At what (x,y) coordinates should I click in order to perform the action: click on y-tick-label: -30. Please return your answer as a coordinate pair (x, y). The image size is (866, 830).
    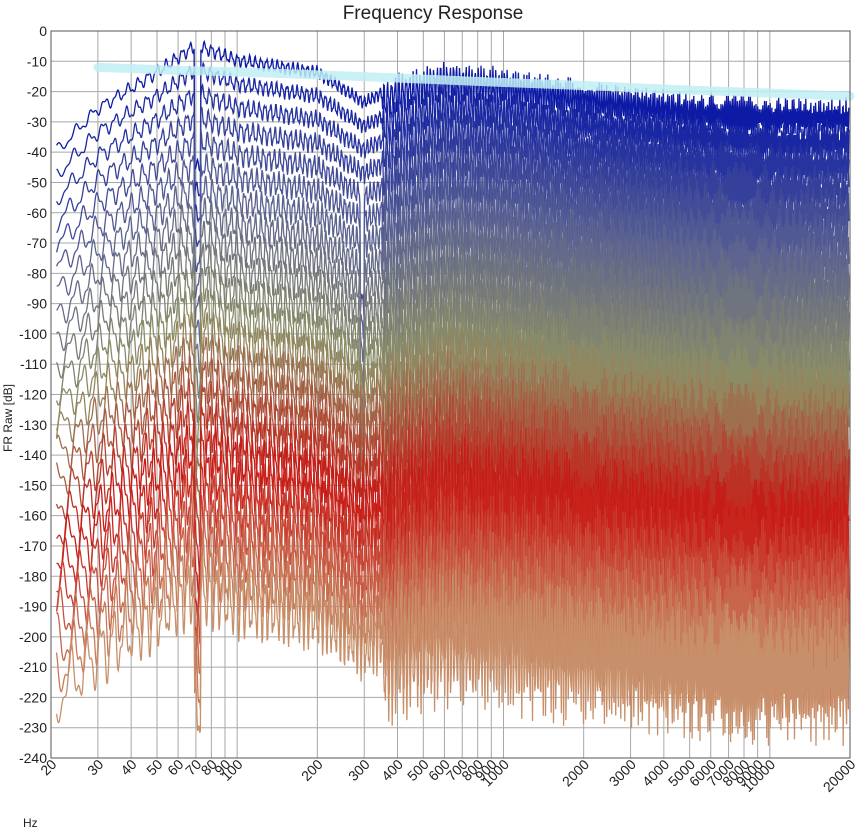
    Looking at the image, I should click on (37, 122).